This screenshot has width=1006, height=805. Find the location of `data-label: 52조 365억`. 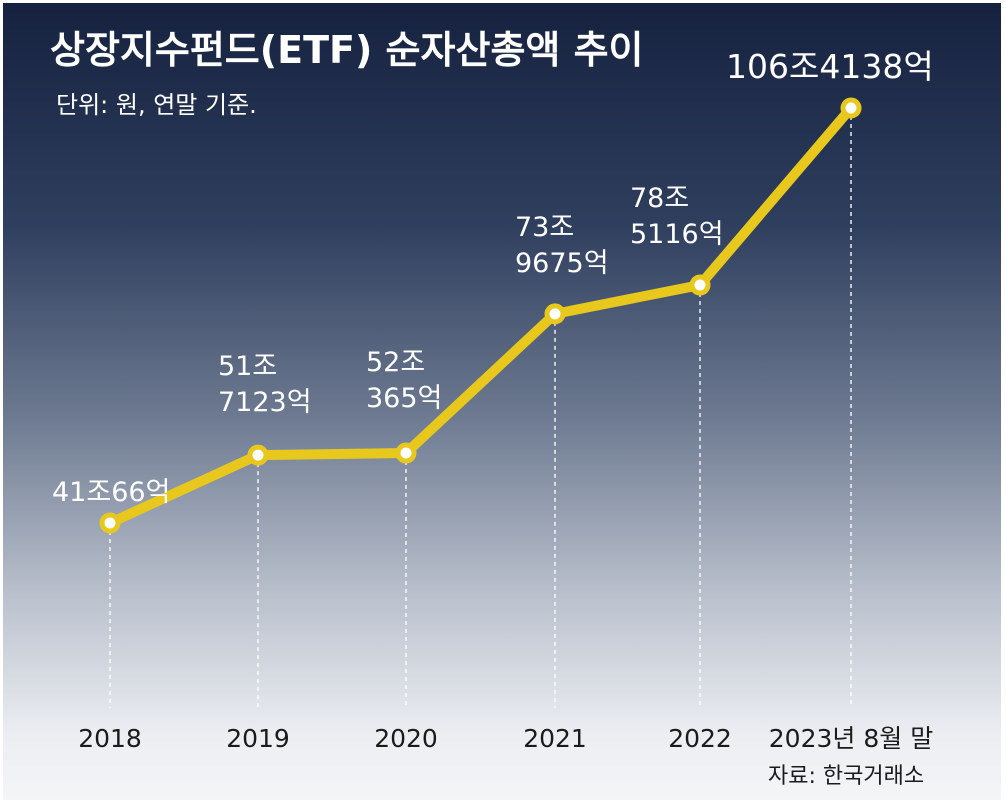

data-label: 52조 365억 is located at coordinates (404, 380).